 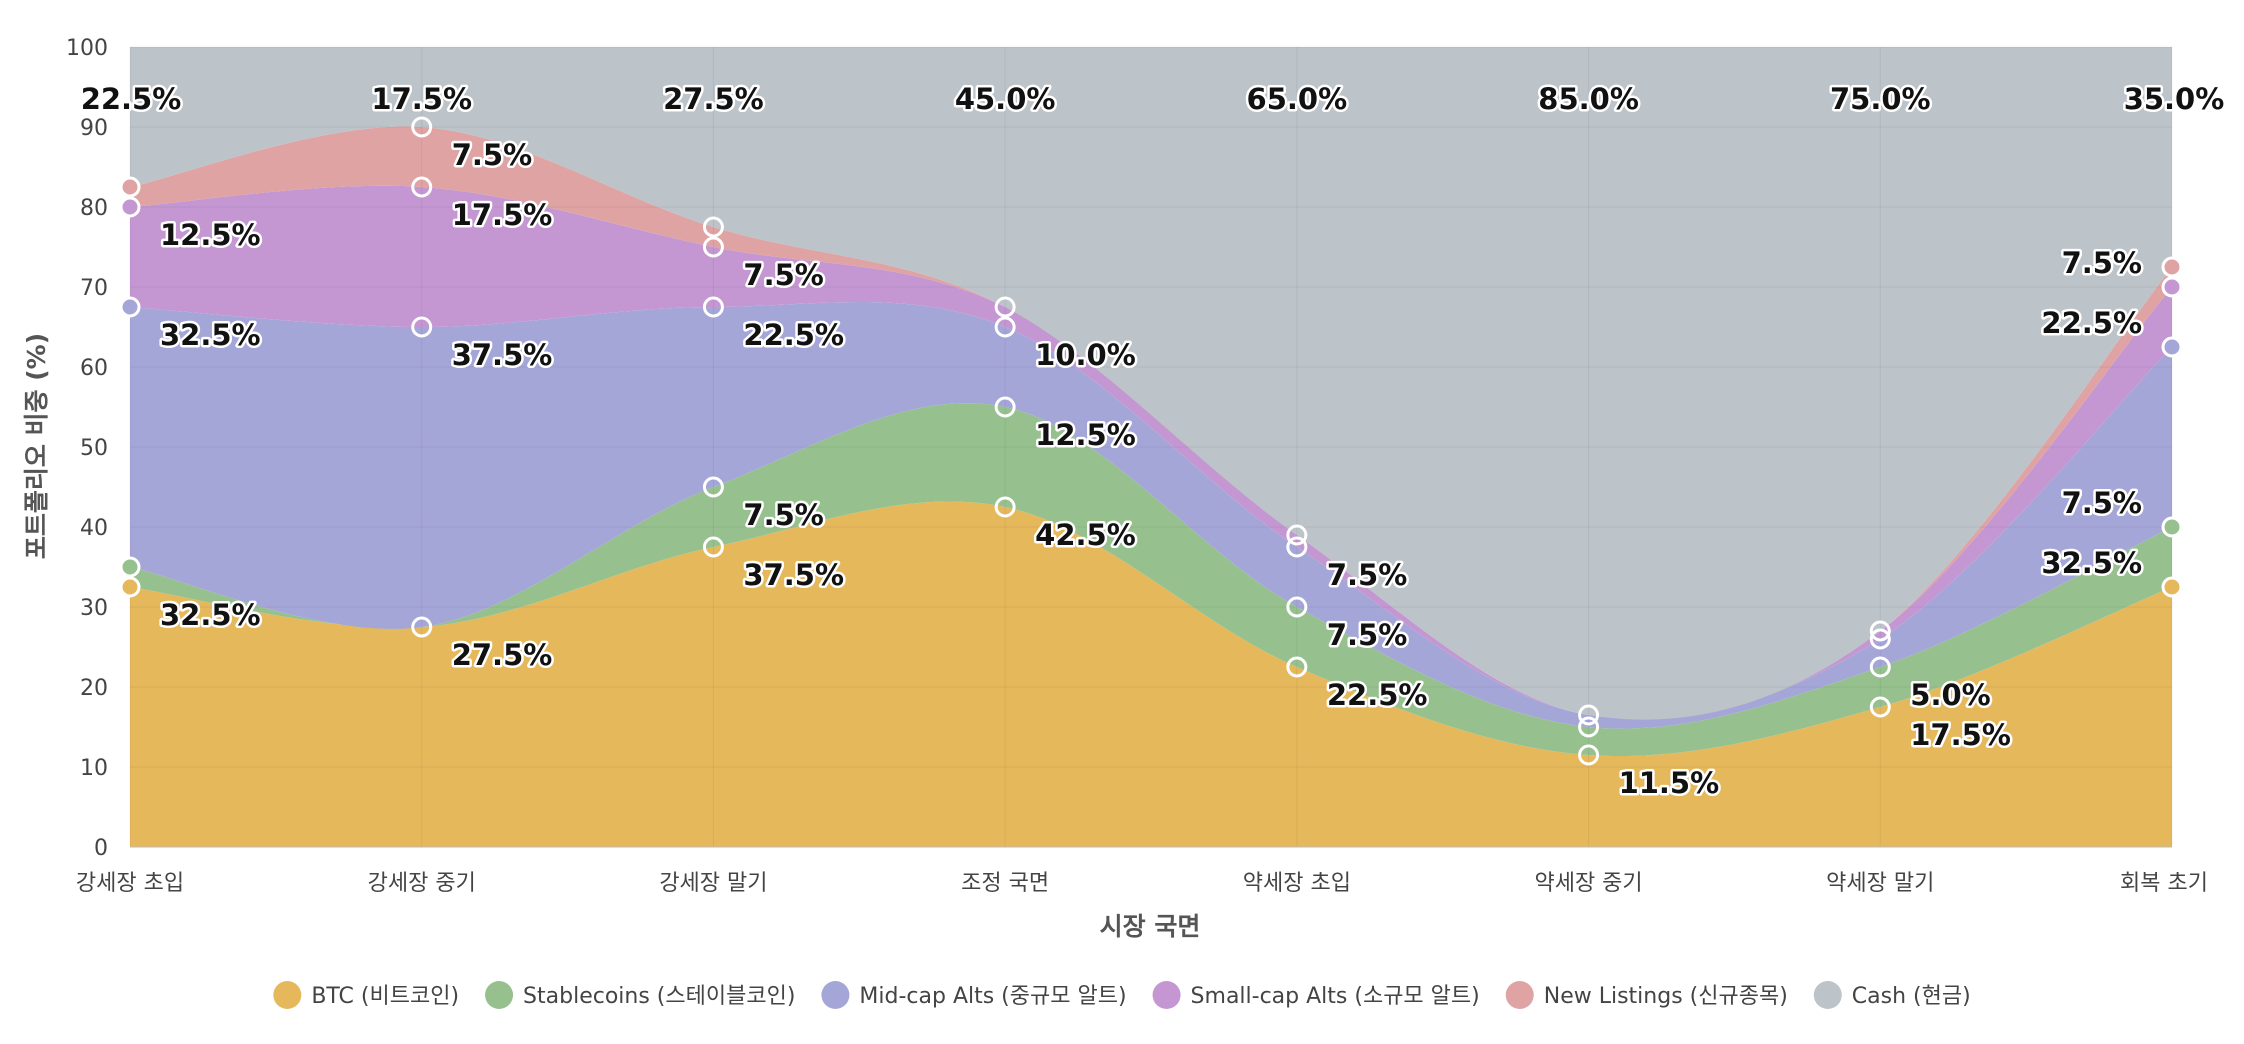 I want to click on x-tick-label: 약세장 중기, so click(x=1588, y=883).